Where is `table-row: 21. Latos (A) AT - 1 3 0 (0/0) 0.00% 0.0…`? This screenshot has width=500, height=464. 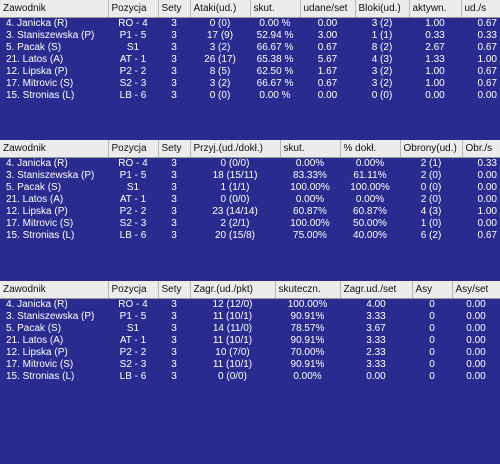
table-row: 21. Latos (A) AT - 1 3 0 (0/0) 0.00% 0.0… is located at coordinates (250, 200).